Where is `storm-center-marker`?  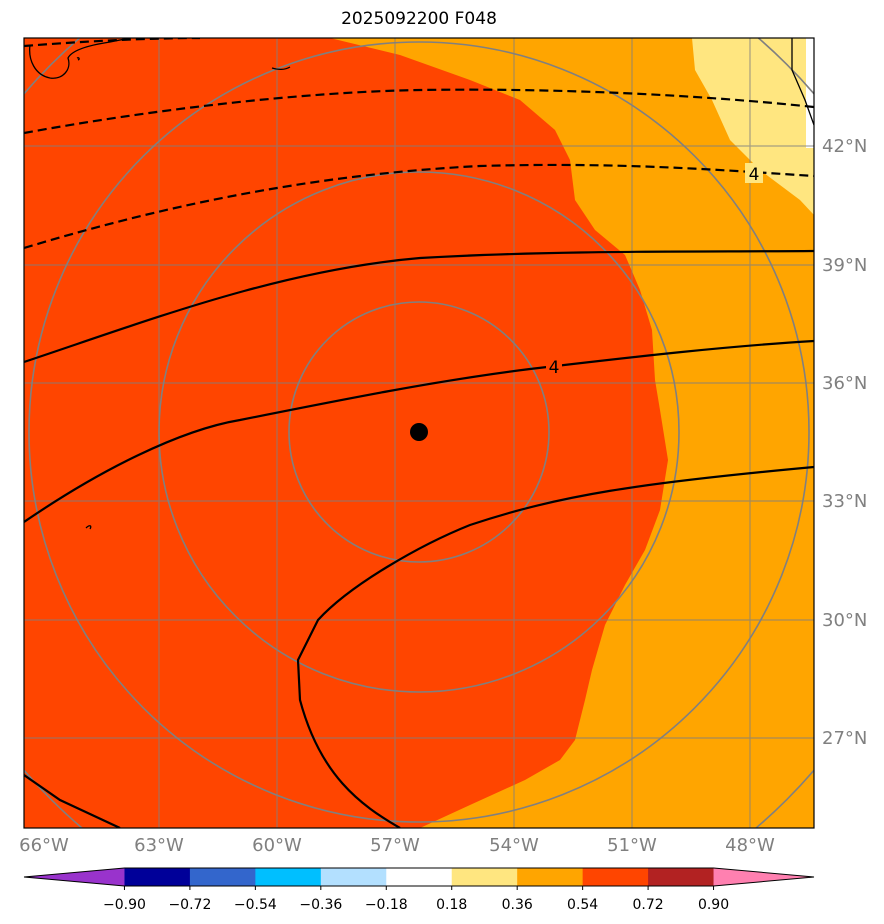 storm-center-marker is located at coordinates (419, 432).